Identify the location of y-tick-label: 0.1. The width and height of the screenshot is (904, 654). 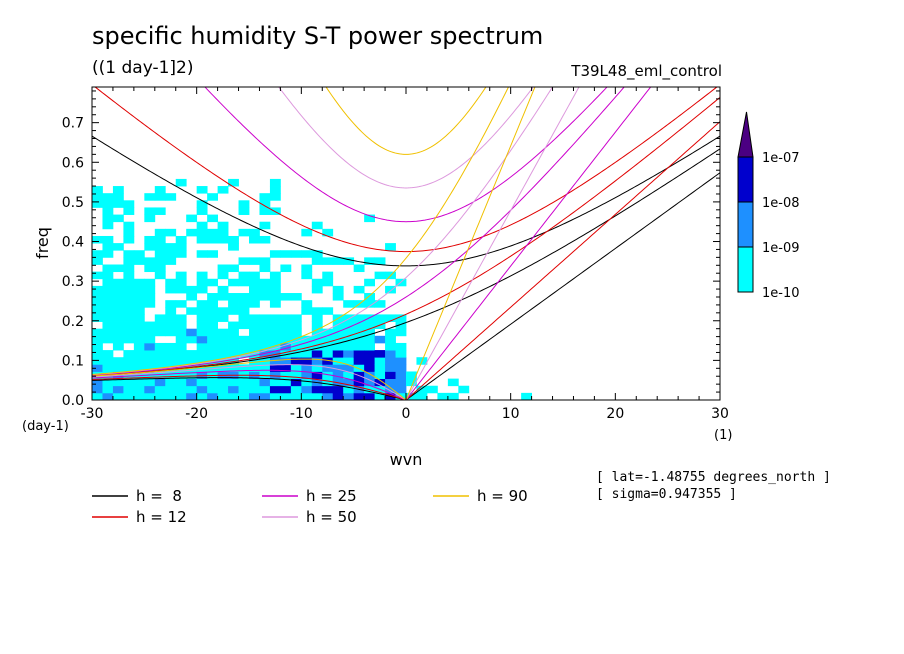
(73, 361).